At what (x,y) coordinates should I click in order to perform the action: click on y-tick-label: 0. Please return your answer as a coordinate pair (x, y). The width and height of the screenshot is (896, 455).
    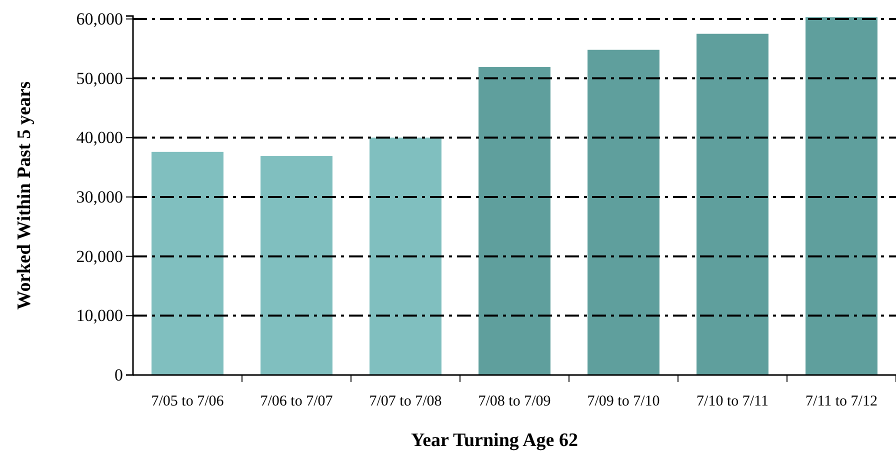
    Looking at the image, I should click on (118, 374).